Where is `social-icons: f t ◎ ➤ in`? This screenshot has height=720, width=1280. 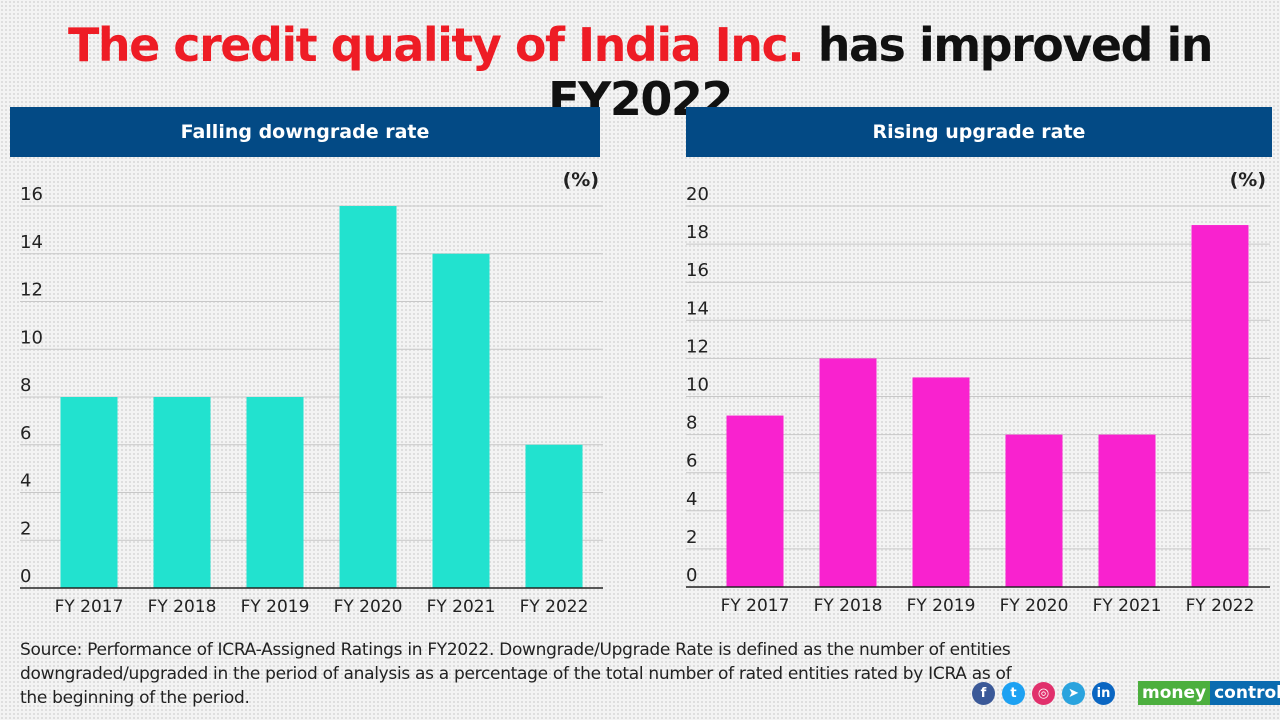 social-icons: f t ◎ ➤ in is located at coordinates (1043, 693).